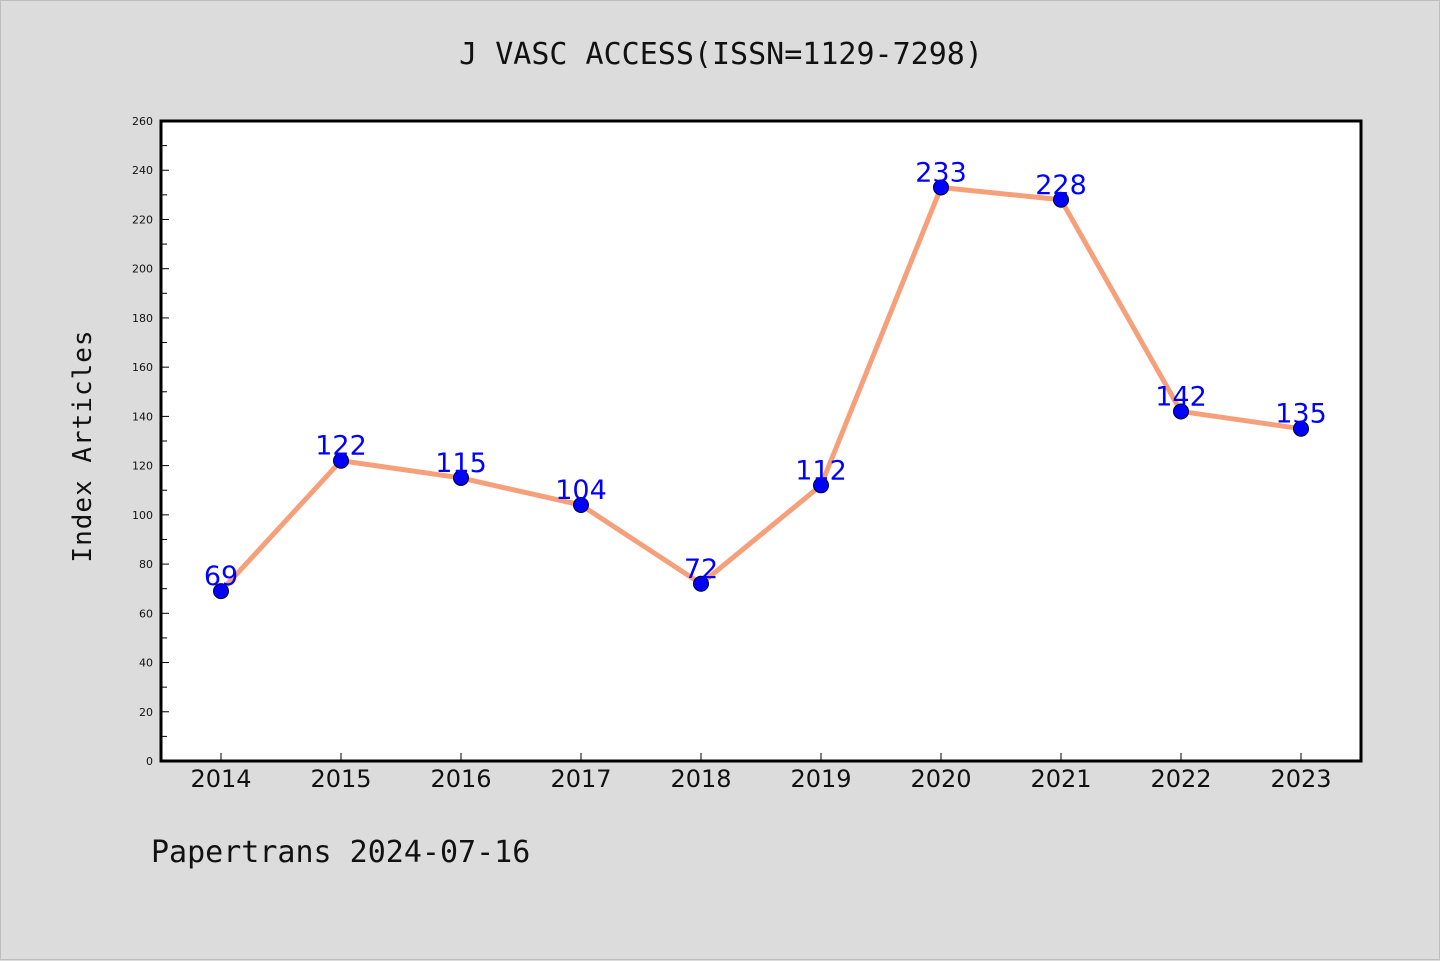  Describe the element at coordinates (461, 463) in the screenshot. I see `data-label: 115` at that location.